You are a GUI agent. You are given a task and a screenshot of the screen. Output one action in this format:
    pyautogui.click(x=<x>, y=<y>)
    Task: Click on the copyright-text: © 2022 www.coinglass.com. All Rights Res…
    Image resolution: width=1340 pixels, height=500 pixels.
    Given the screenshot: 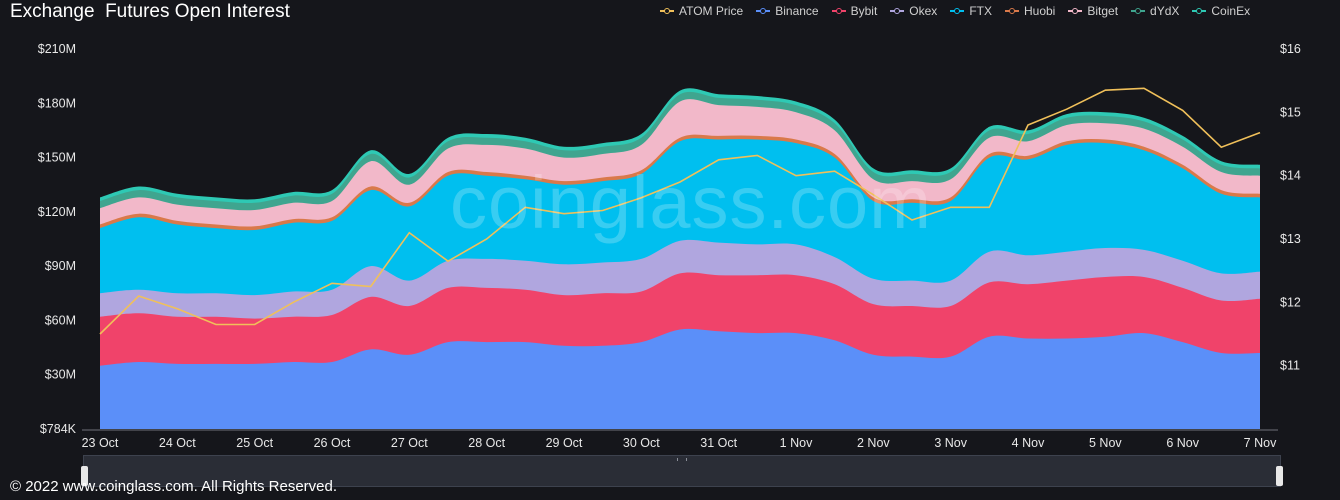 What is the action you would take?
    pyautogui.click(x=174, y=486)
    